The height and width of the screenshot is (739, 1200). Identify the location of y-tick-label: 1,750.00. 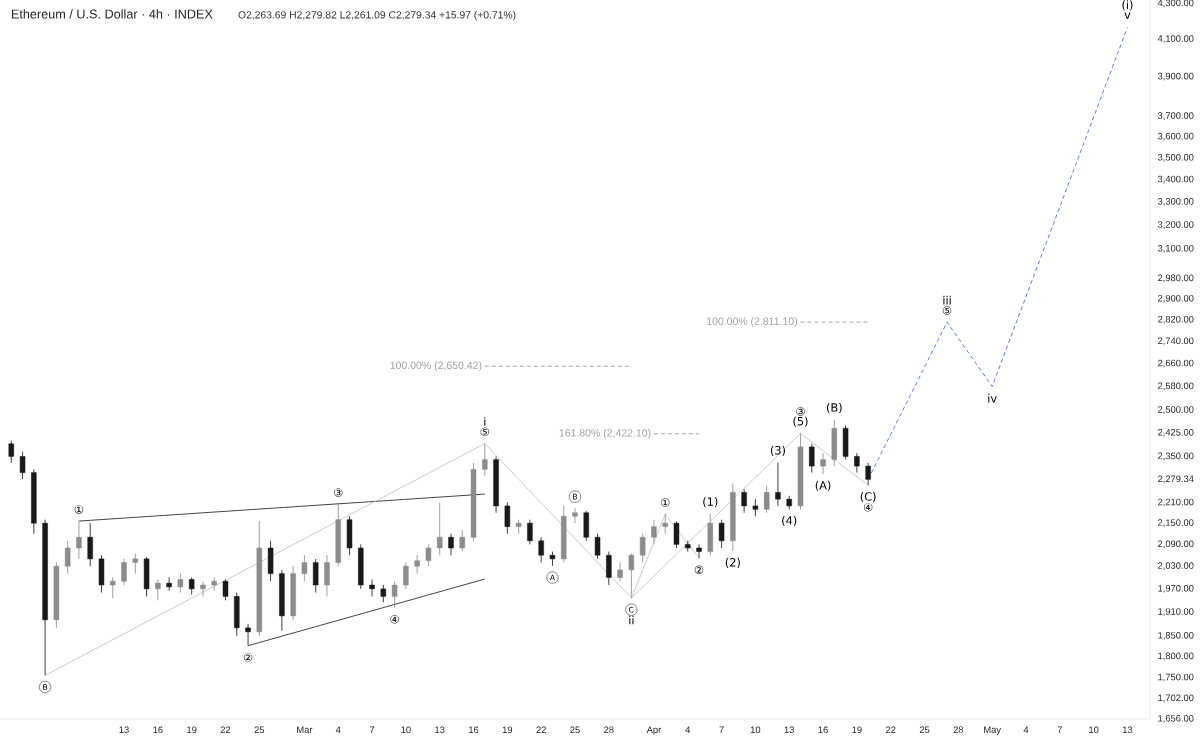
(1176, 677).